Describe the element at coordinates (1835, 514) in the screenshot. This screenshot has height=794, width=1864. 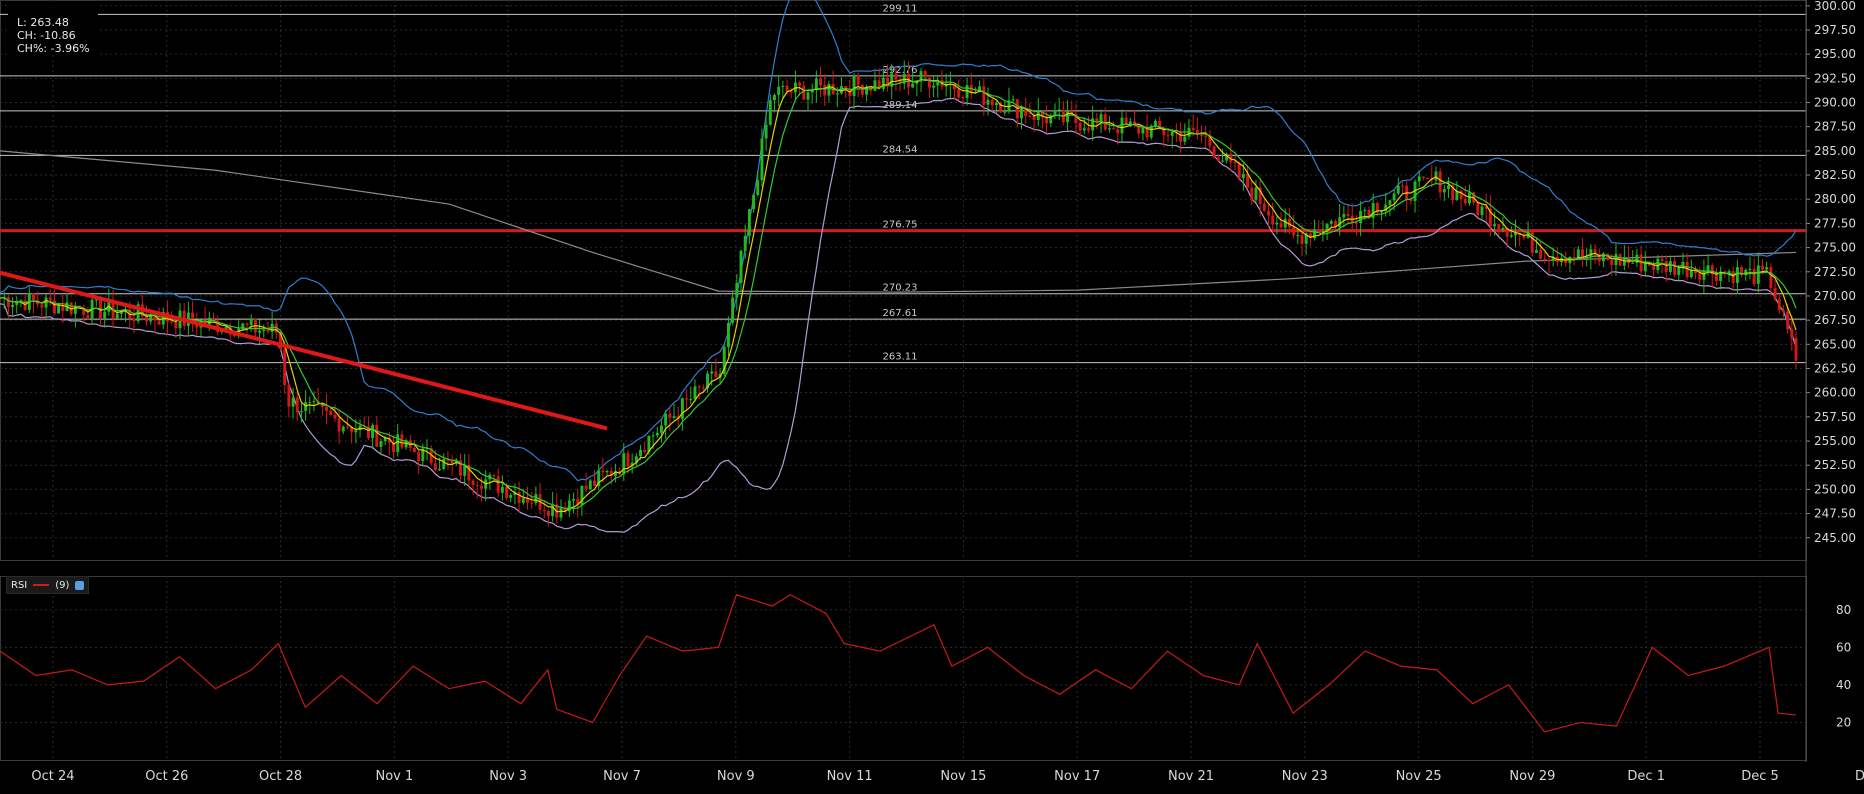
I see `y-tick-label: 247.50` at that location.